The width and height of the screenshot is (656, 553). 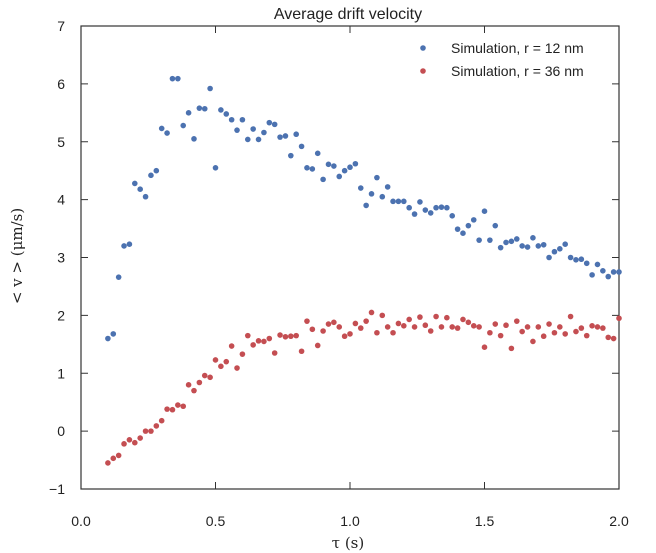 I want to click on y-tick-label: 4, so click(x=61, y=200).